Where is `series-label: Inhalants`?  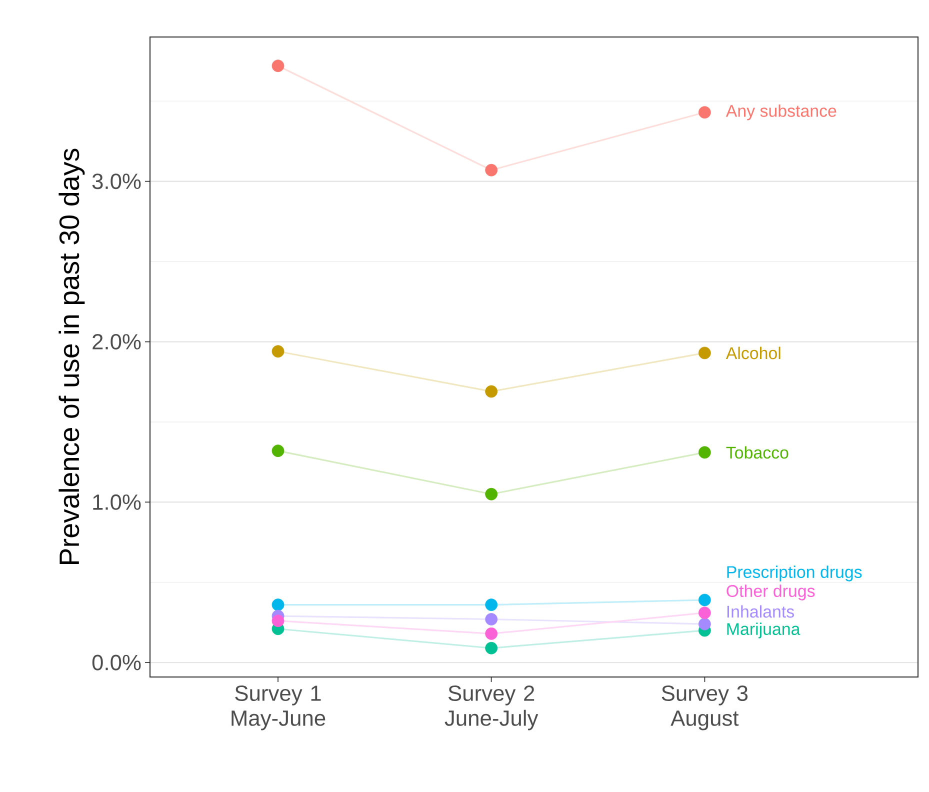
series-label: Inhalants is located at coordinates (760, 611).